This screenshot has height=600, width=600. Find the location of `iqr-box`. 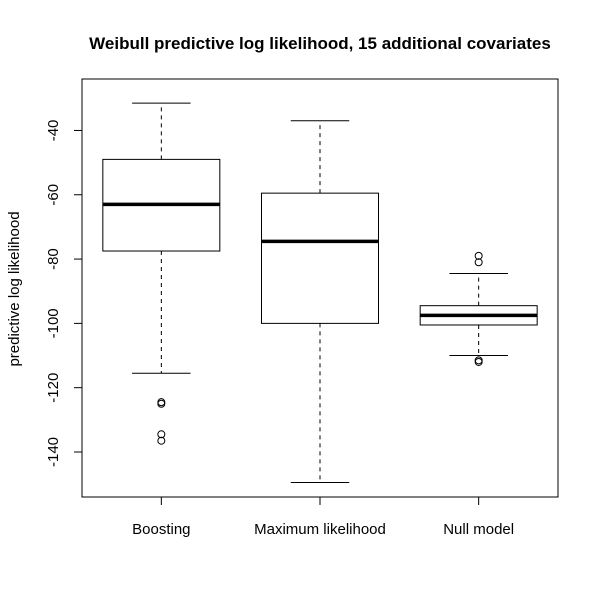

iqr-box is located at coordinates (320, 258).